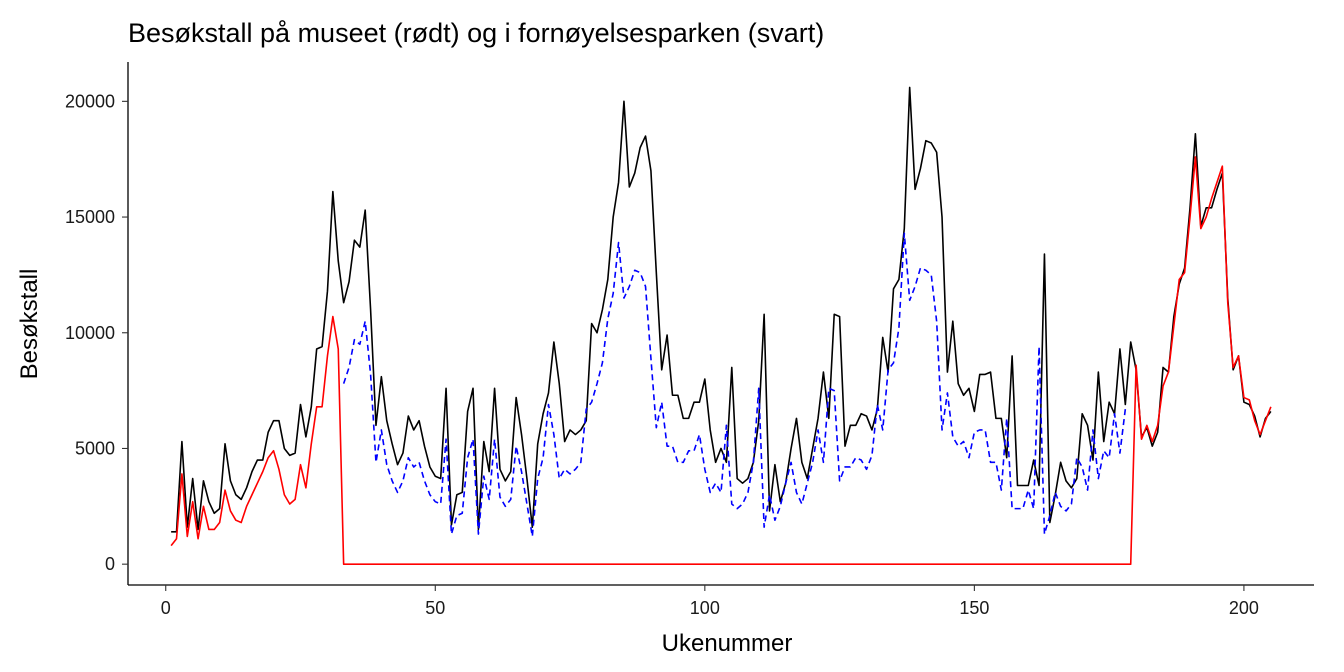 The width and height of the screenshot is (1344, 672). I want to click on x-tick-label: 150, so click(974, 608).